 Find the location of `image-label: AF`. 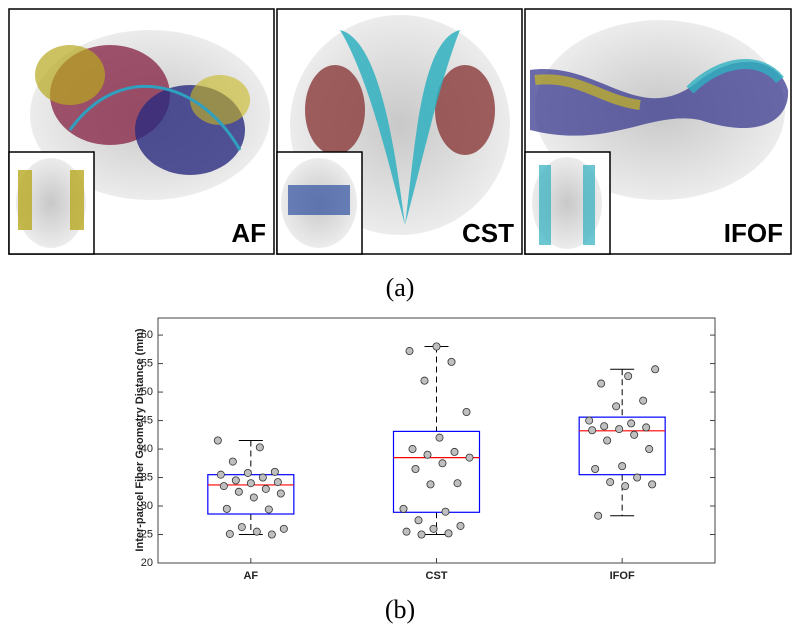

image-label: AF is located at coordinates (248, 233).